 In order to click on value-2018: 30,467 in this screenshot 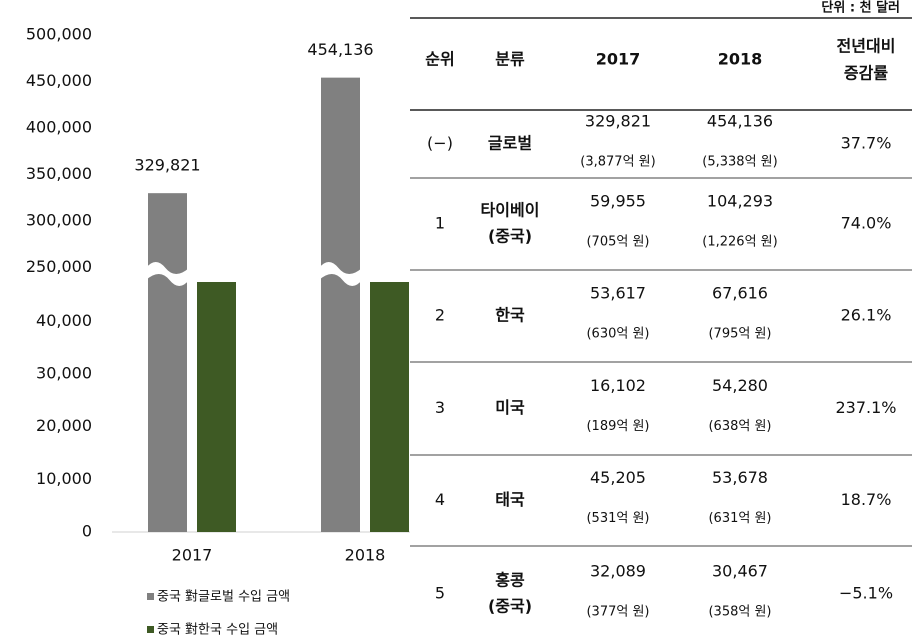, I will do `click(740, 571)`.